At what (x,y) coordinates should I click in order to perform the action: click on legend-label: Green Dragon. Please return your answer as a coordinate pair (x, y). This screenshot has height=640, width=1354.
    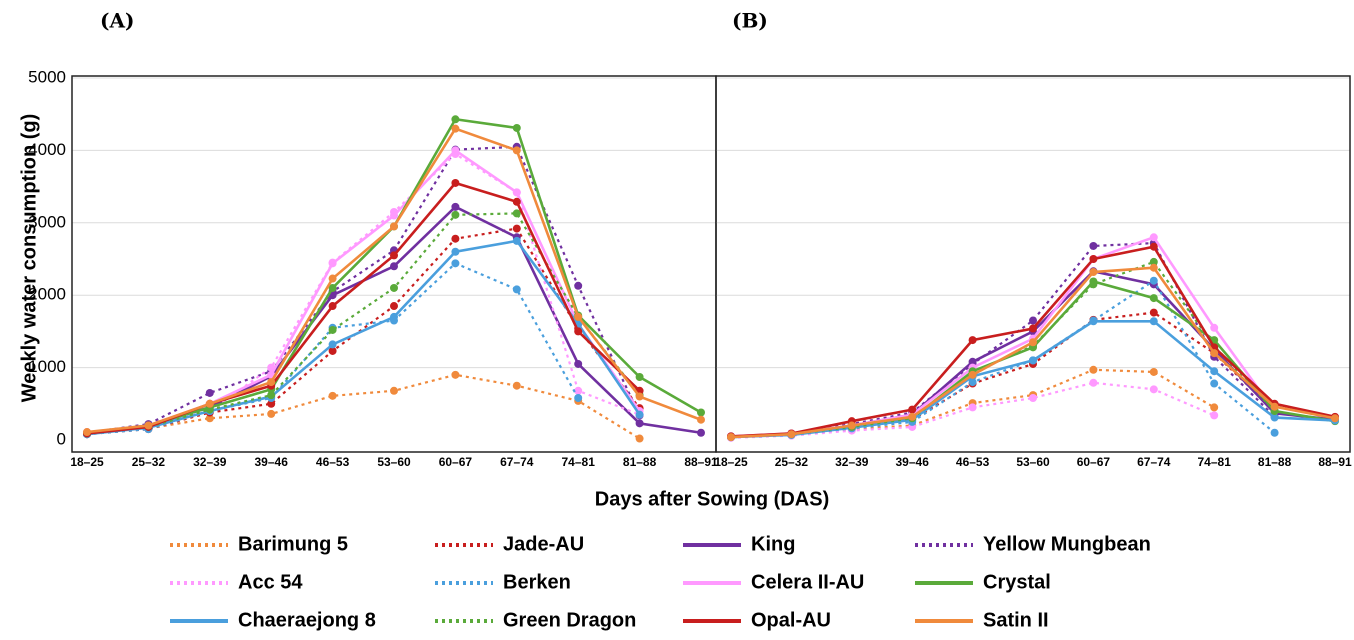
    Looking at the image, I should click on (569, 620).